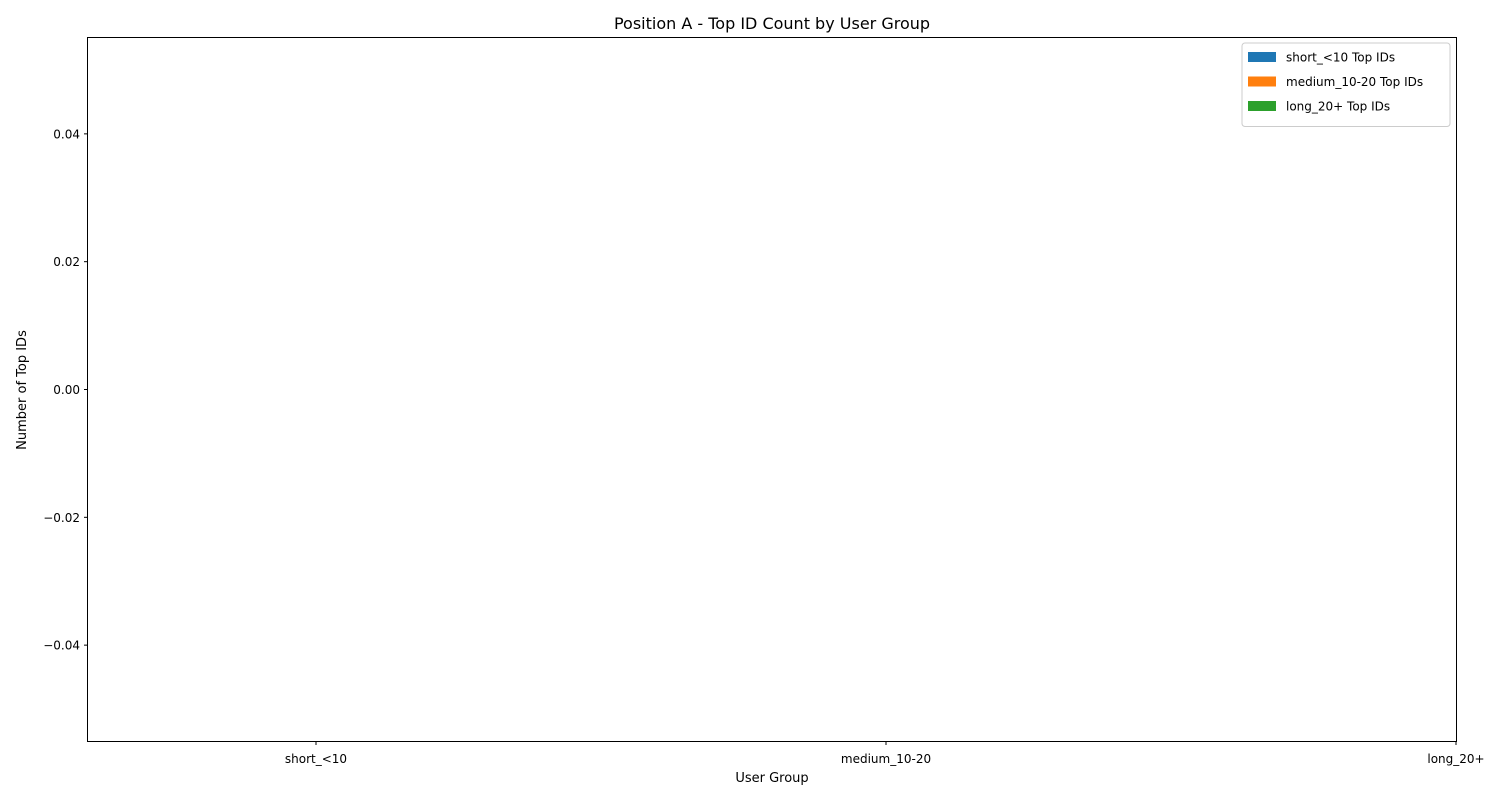 Image resolution: width=1500 pixels, height=804 pixels. What do you see at coordinates (772, 23) in the screenshot?
I see `chart-title: Position A - Top ID Count by User Group` at bounding box center [772, 23].